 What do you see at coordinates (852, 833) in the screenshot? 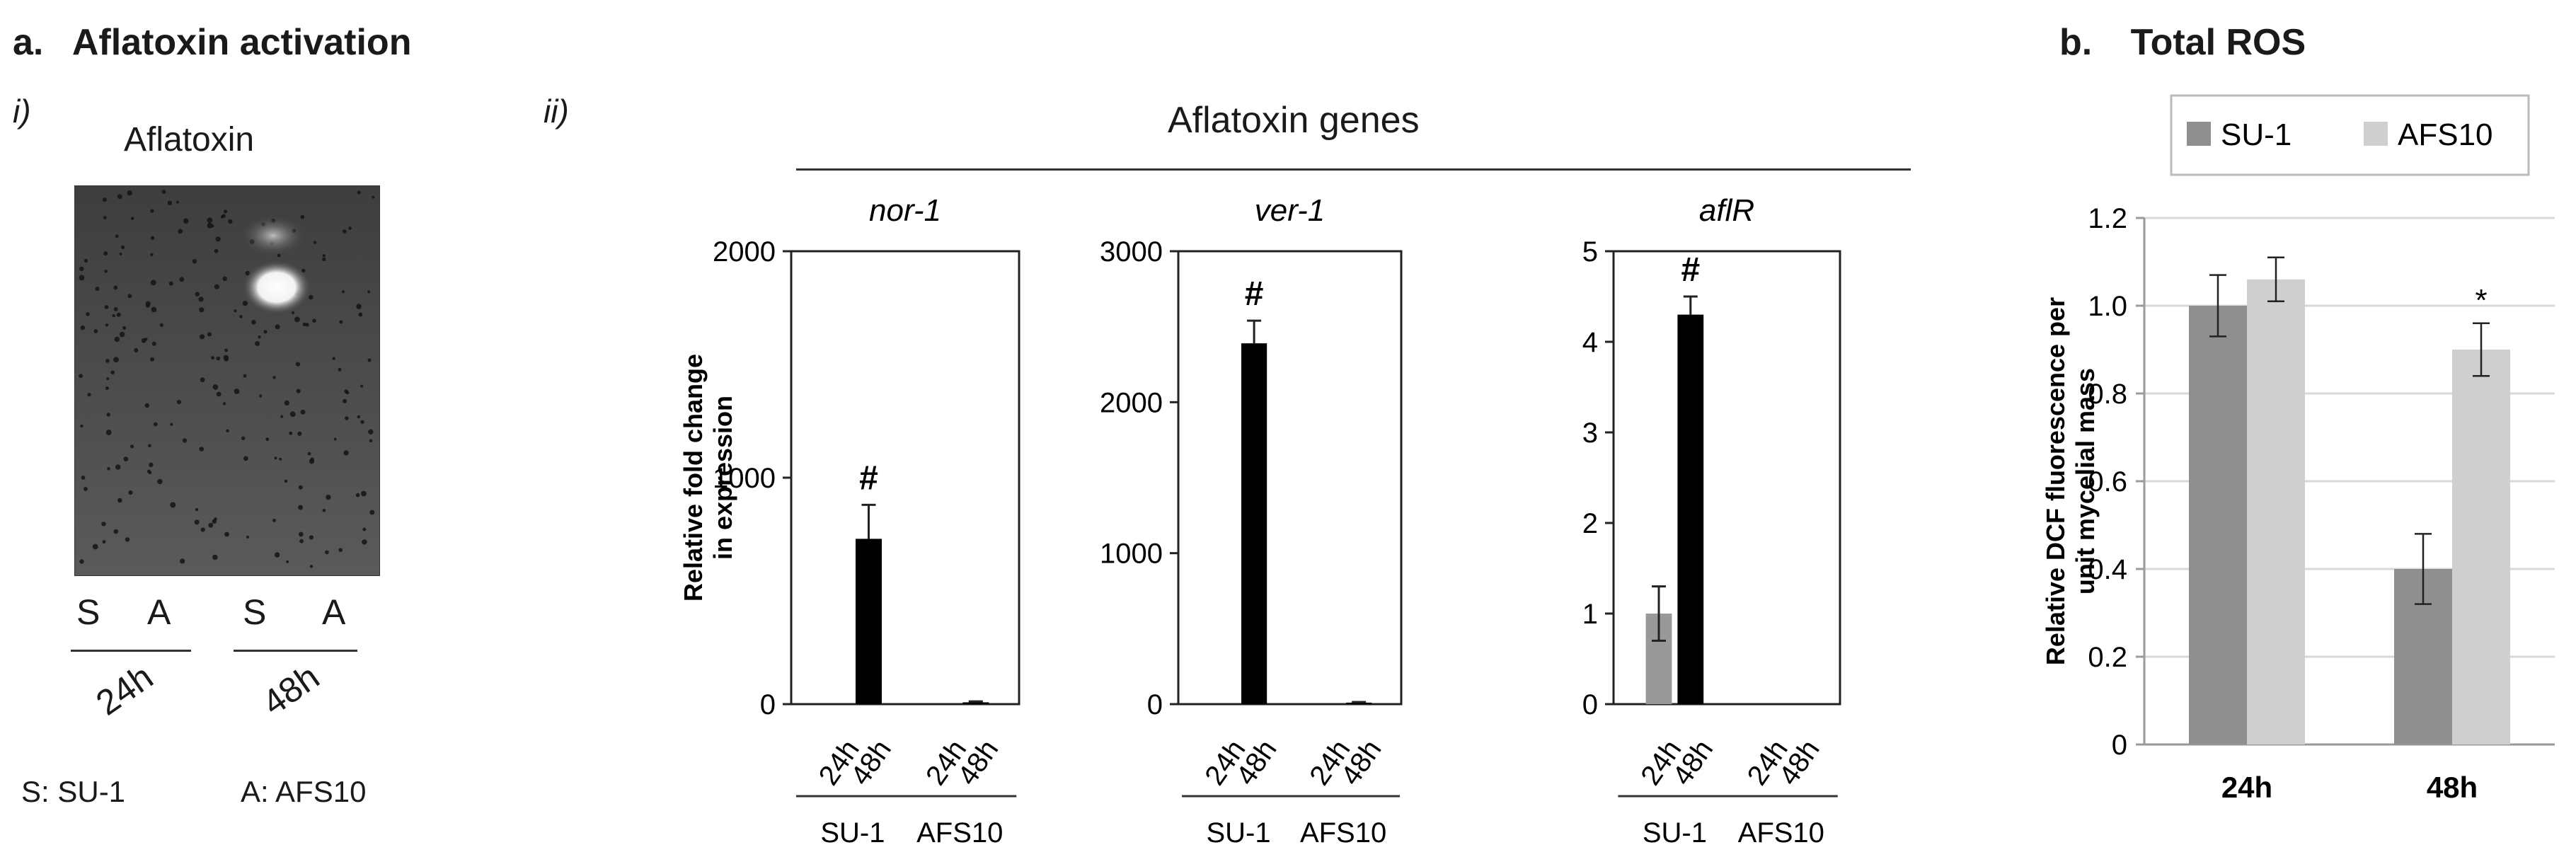
I see `group-label: SU-1` at bounding box center [852, 833].